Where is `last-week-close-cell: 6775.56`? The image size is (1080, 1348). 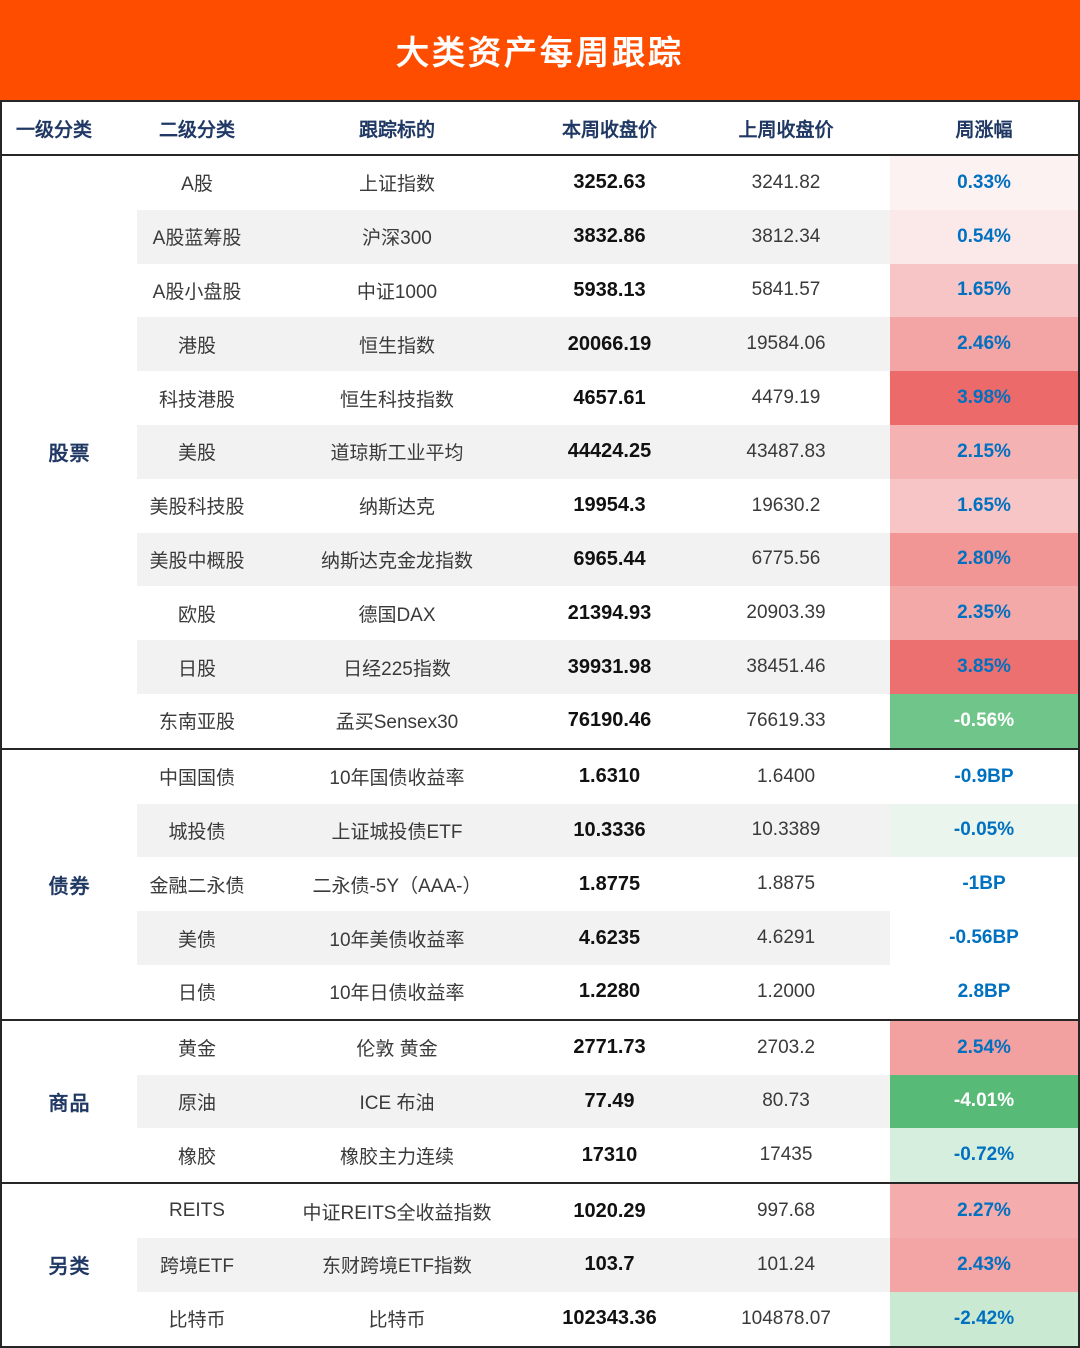 last-week-close-cell: 6775.56 is located at coordinates (786, 559).